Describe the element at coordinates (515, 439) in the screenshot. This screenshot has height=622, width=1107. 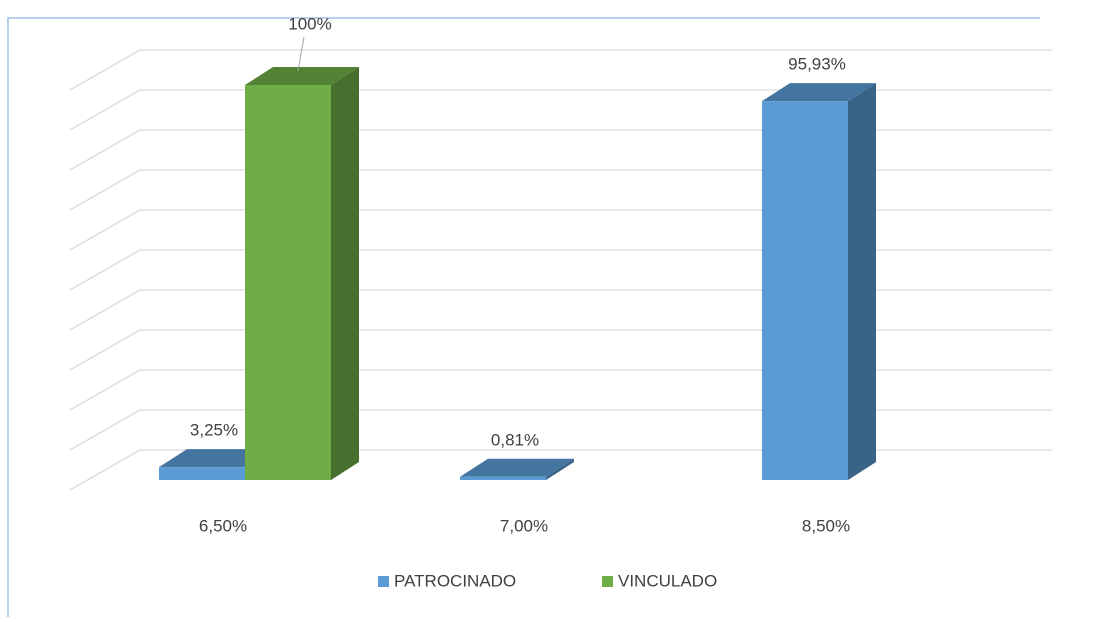
I see `data-label: 0,81%` at that location.